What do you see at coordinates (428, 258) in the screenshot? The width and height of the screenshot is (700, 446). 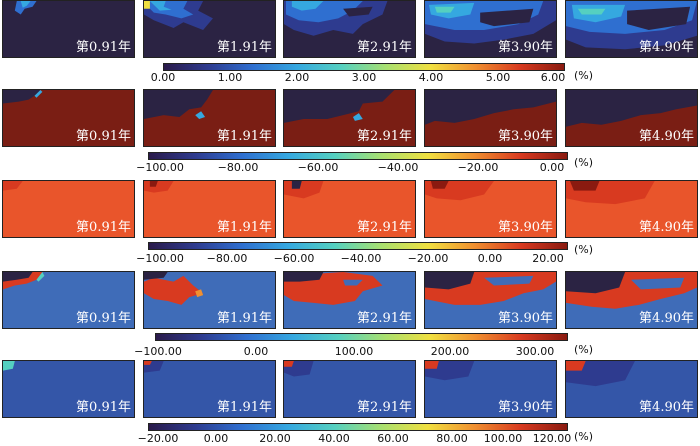 I see `row3-tick-5: −20.00` at bounding box center [428, 258].